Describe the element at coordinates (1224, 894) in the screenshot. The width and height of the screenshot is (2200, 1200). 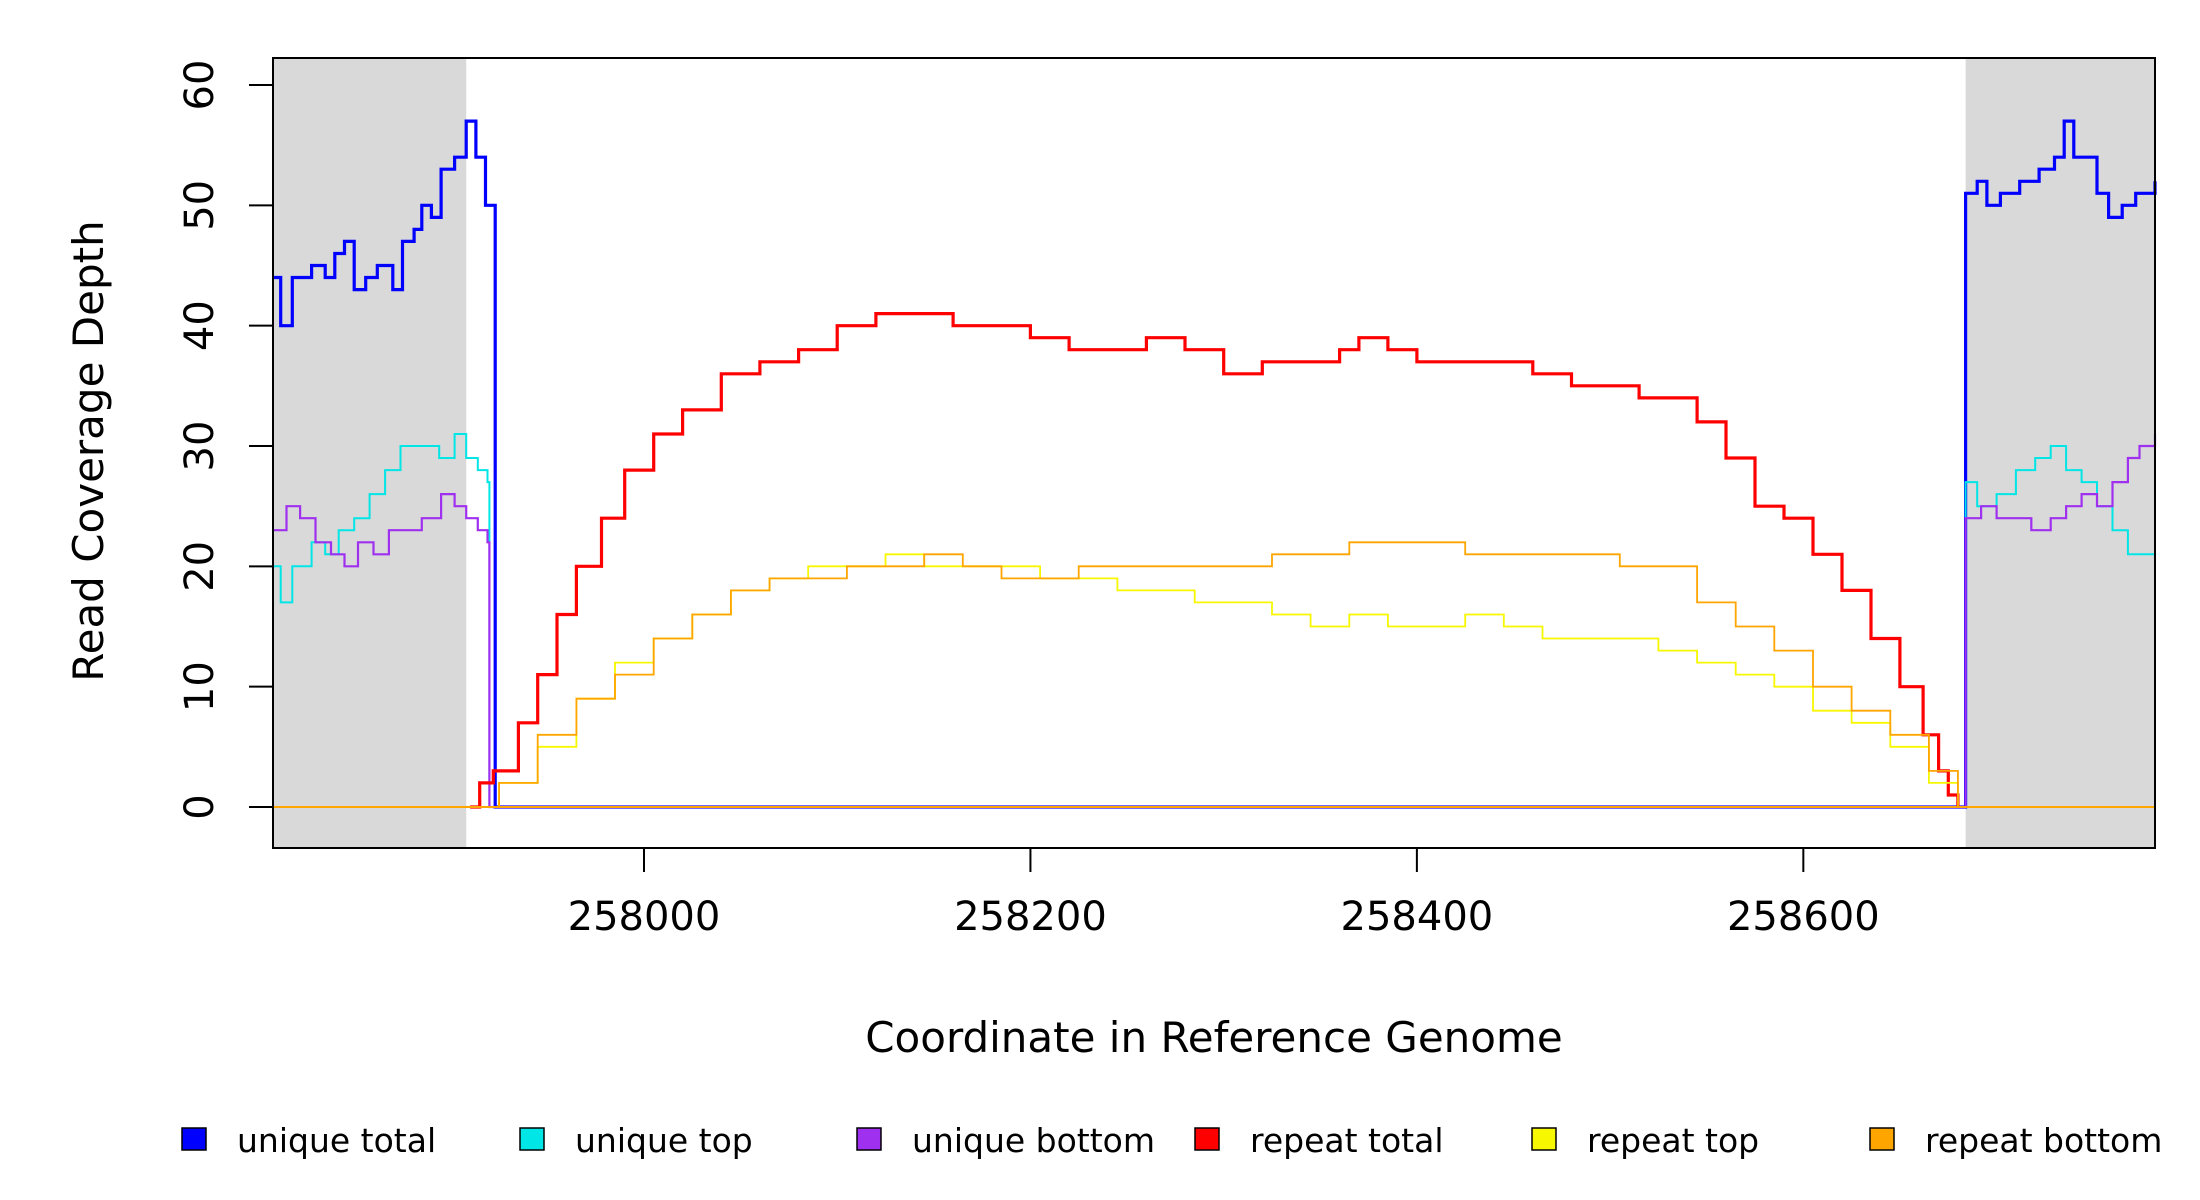
I see `x-axis: 258000 258200 258400 258600` at that location.